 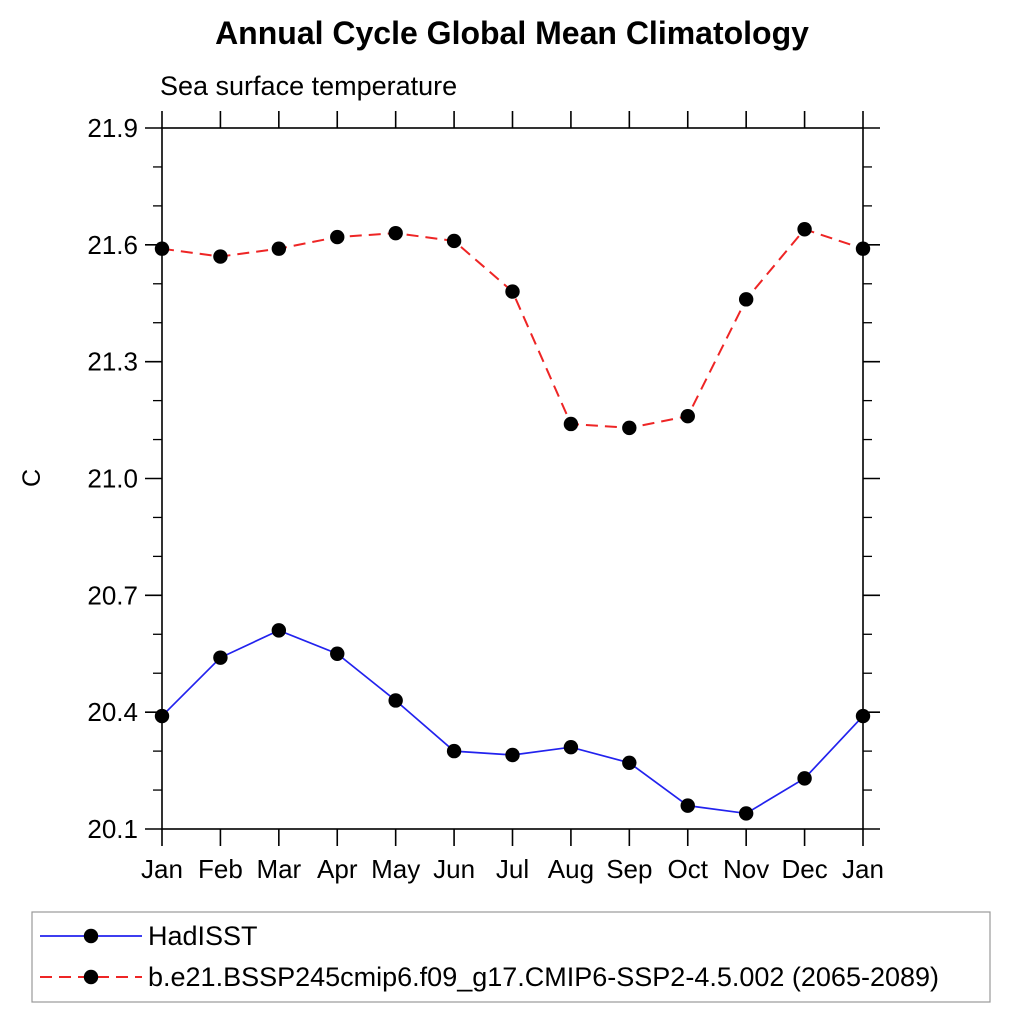 What do you see at coordinates (746, 869) in the screenshot?
I see `x-tick-label: Nov` at bounding box center [746, 869].